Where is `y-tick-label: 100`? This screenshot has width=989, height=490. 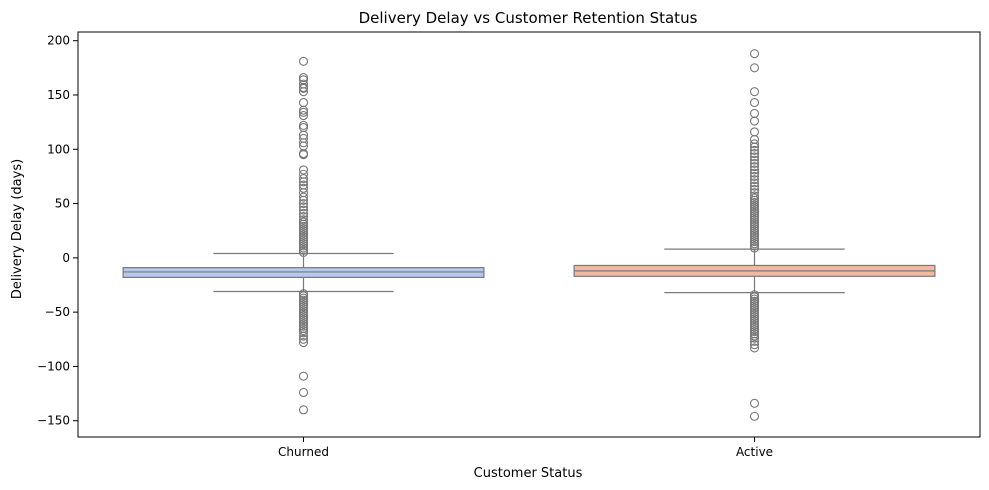
y-tick-label: 100 is located at coordinates (58, 149).